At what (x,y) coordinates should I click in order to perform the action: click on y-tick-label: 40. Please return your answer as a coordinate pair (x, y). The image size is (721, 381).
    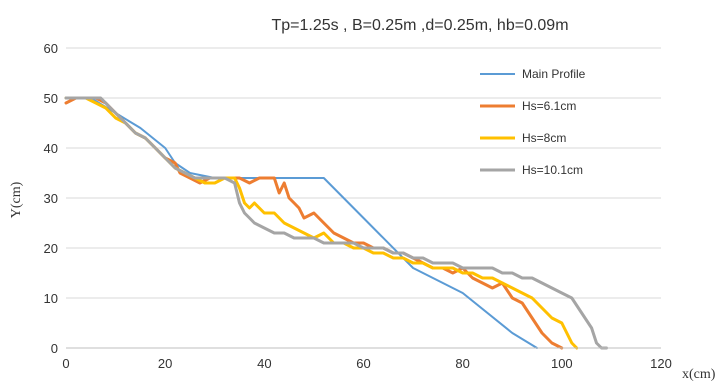
    Looking at the image, I should click on (51, 148).